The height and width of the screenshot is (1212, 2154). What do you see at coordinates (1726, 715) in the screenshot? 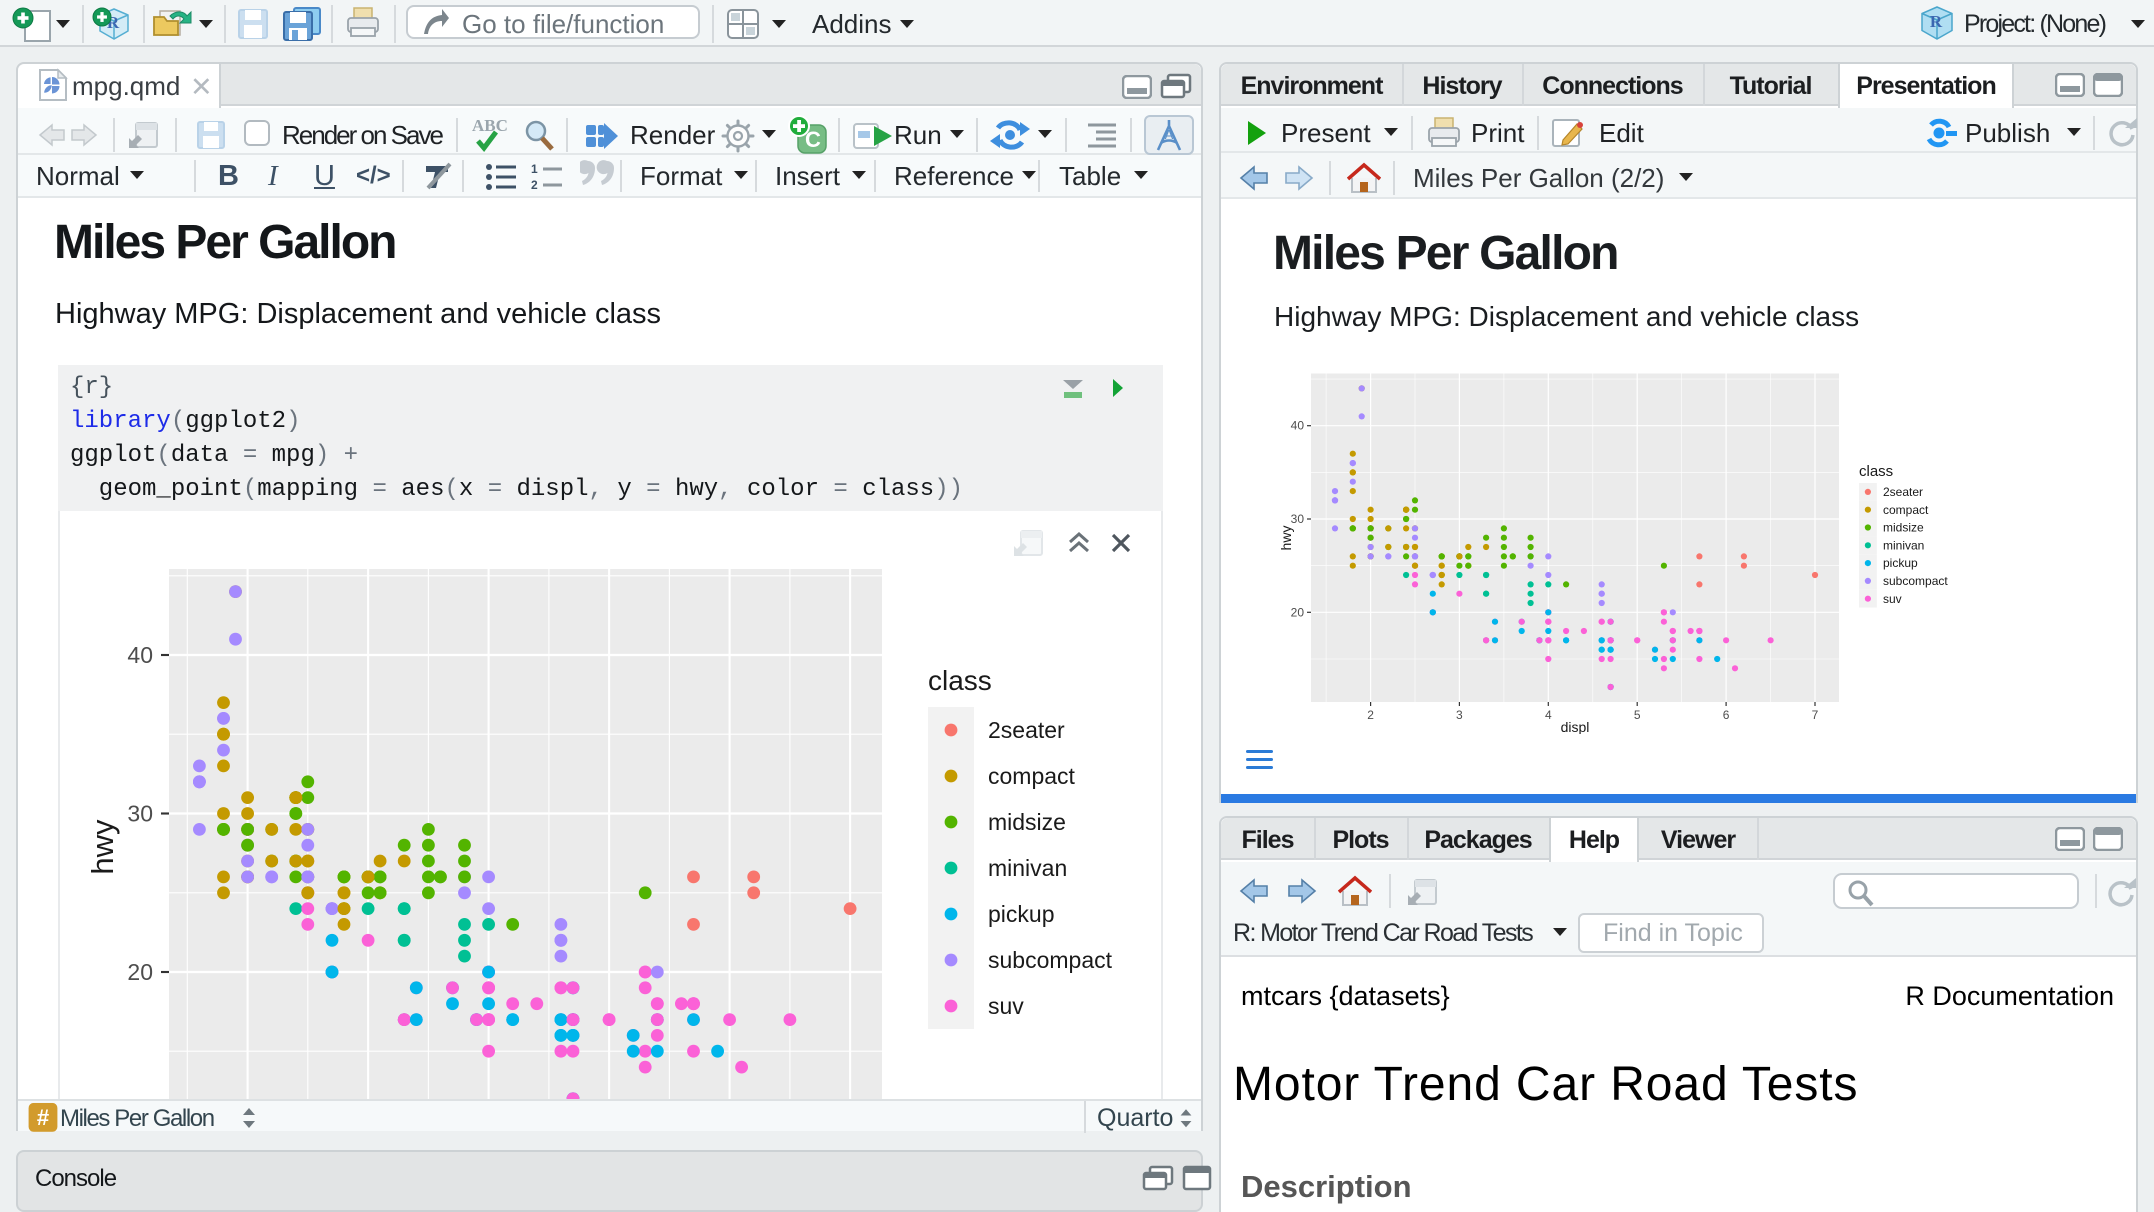
I see `svg-text: 6` at bounding box center [1726, 715].